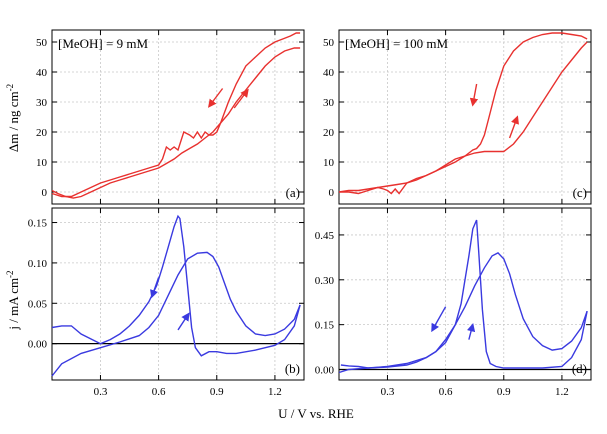 The image size is (607, 434). I want to click on x-axis-label: U / V vs. RHE, so click(316, 413).